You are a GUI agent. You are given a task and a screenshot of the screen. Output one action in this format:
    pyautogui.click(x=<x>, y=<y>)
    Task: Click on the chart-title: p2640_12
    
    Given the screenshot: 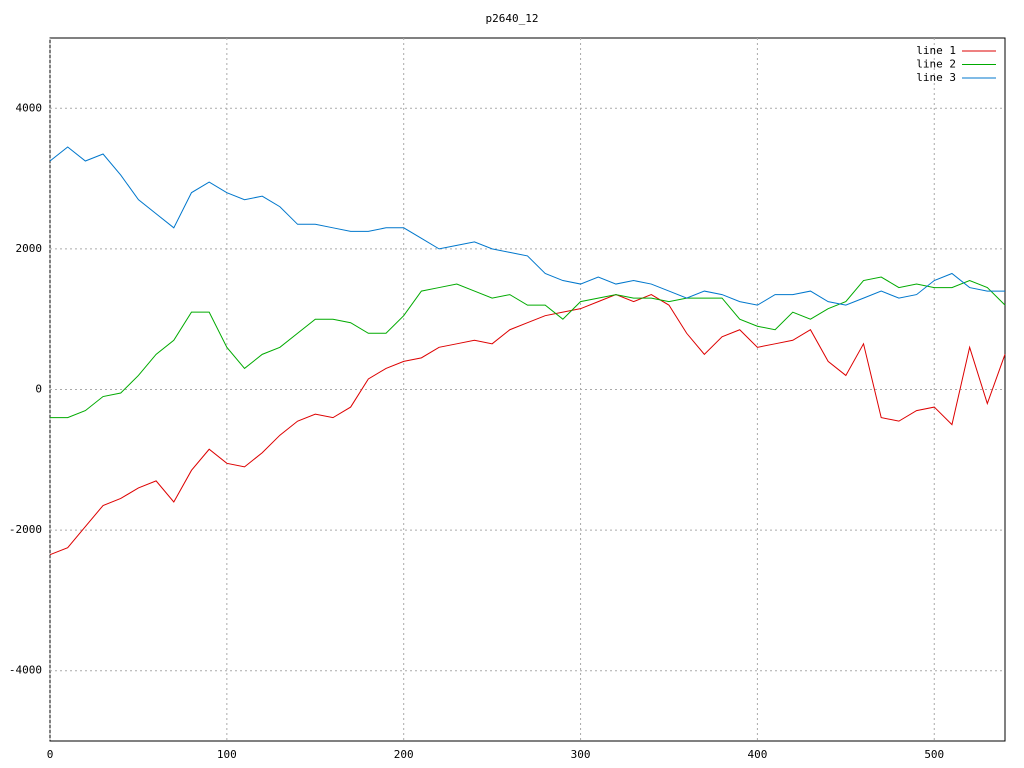 What is the action you would take?
    pyautogui.click(x=512, y=18)
    